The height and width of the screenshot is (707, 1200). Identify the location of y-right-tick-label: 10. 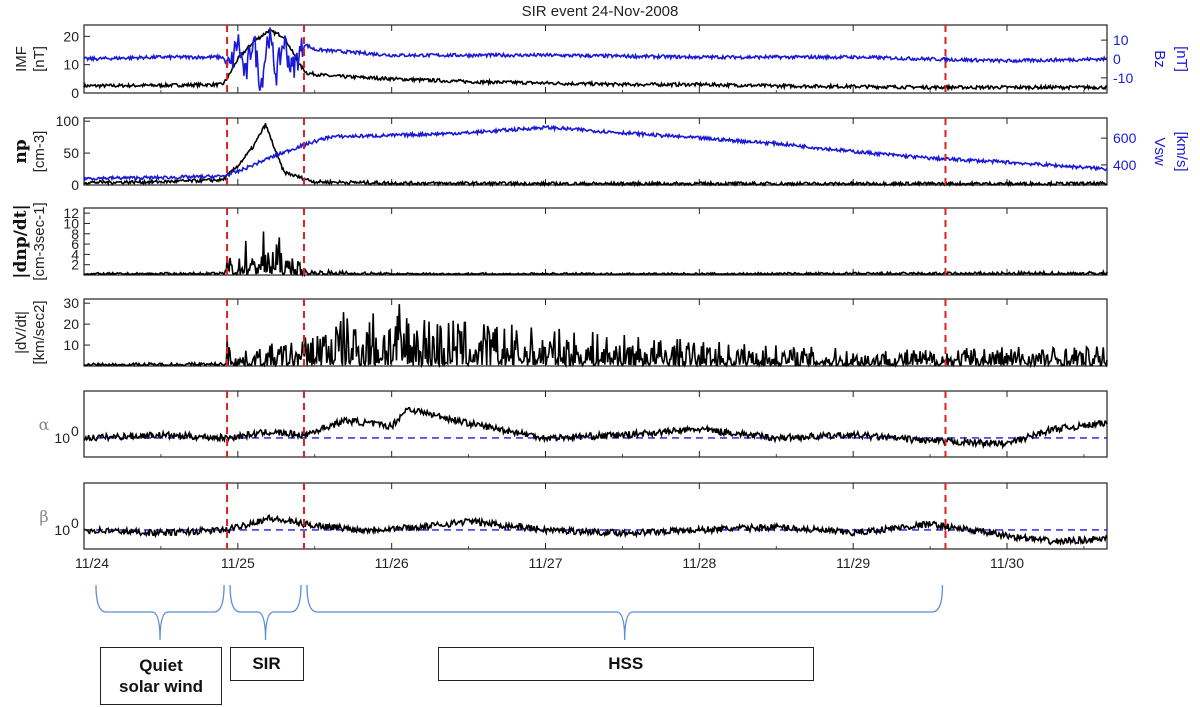
(1121, 40).